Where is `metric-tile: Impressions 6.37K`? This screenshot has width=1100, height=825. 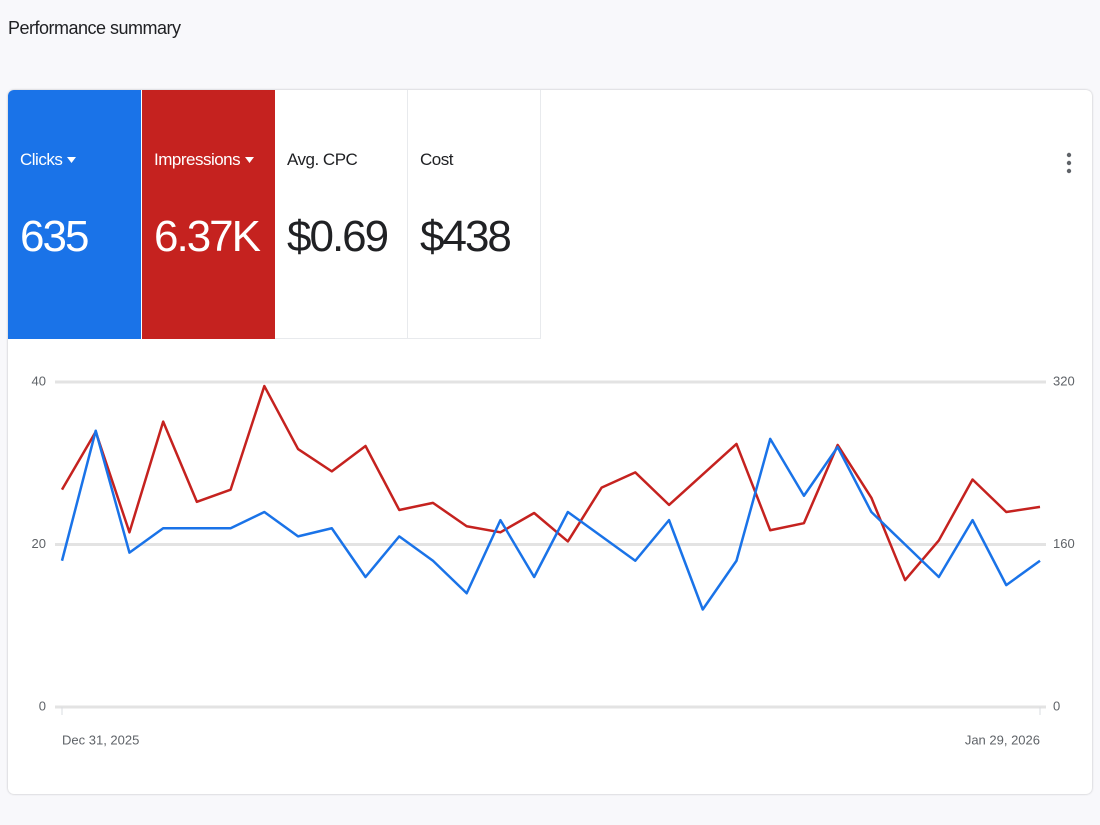
metric-tile: Impressions 6.37K is located at coordinates (208, 214).